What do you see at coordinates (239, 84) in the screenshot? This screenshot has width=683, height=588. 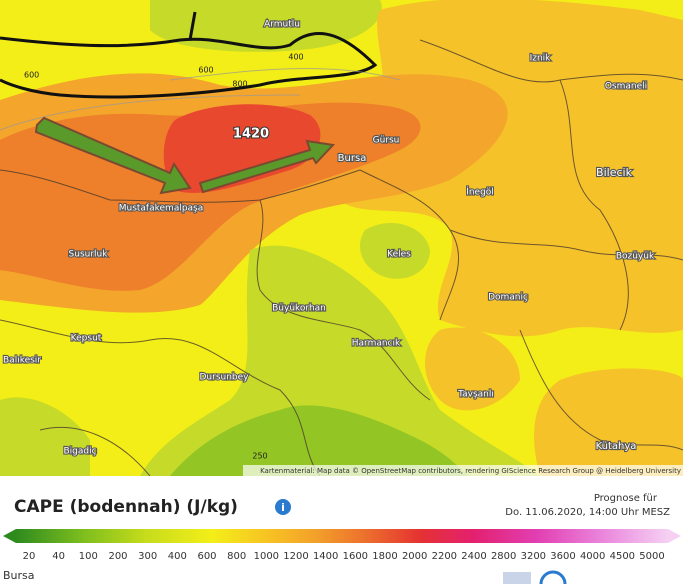 I see `contour-label: 800` at bounding box center [239, 84].